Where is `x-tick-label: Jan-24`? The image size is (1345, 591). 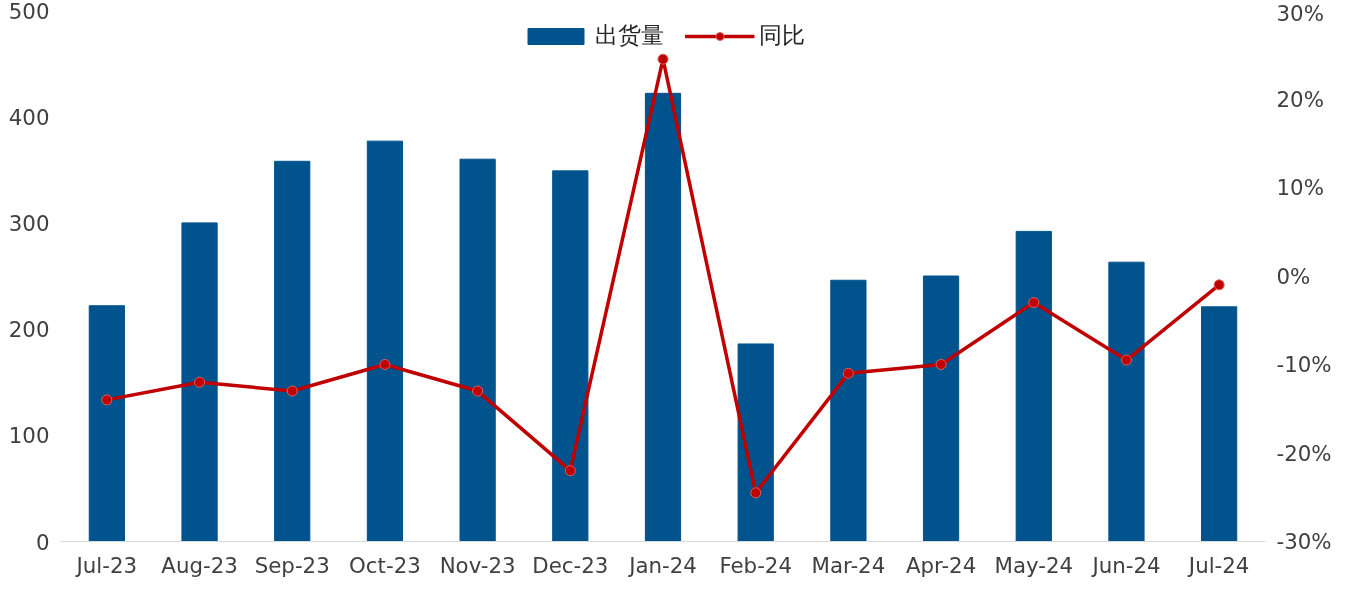
x-tick-label: Jan-24 is located at coordinates (662, 565).